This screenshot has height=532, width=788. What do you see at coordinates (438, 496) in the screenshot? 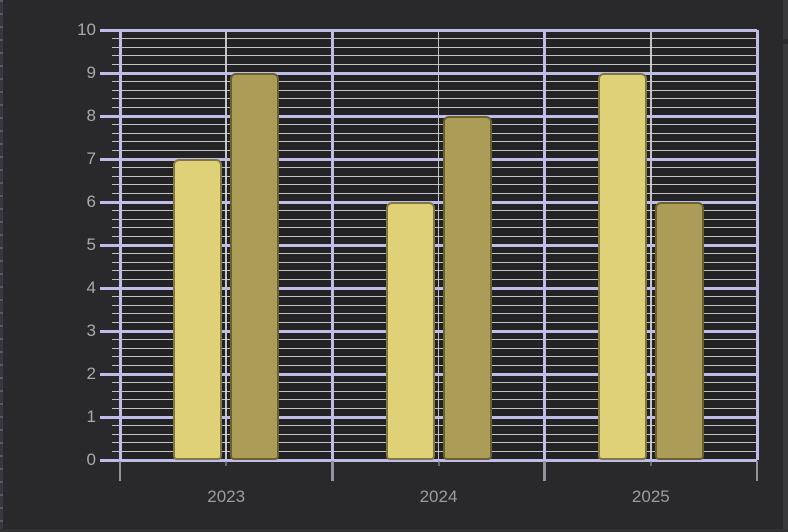
I see `x-axis-tick-label: 2024` at bounding box center [438, 496].